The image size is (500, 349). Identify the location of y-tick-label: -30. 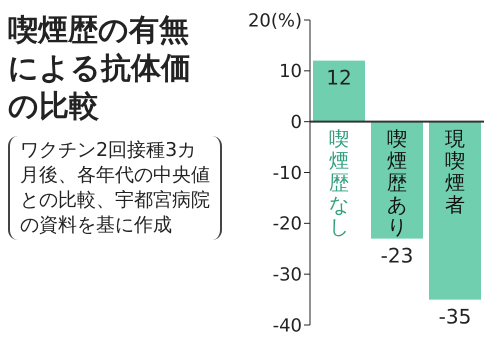
(287, 275).